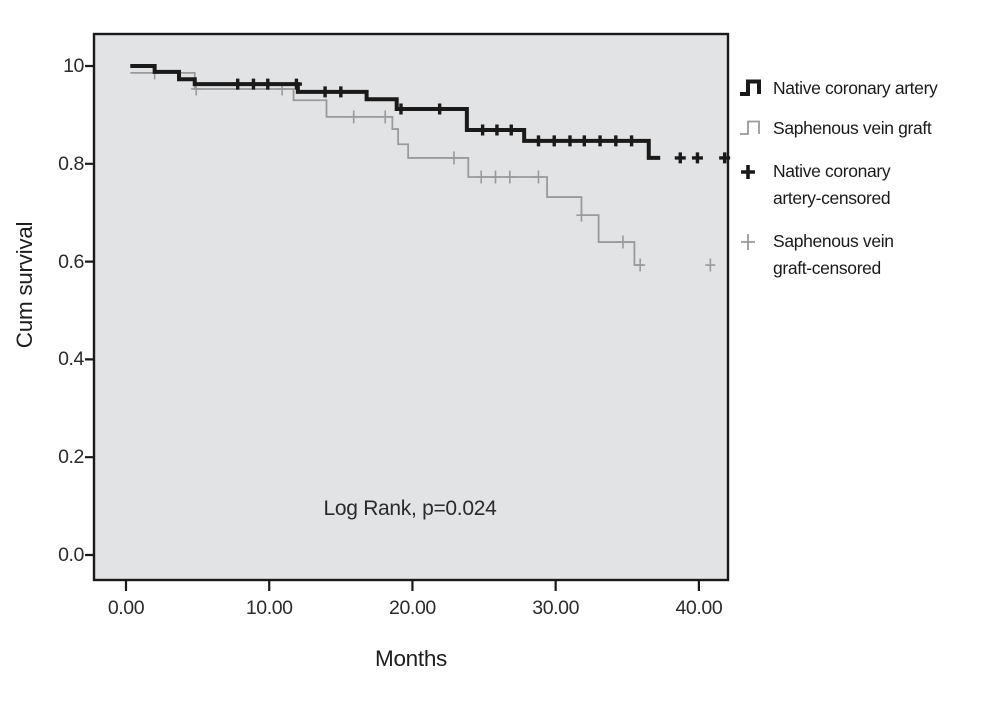 Image resolution: width=983 pixels, height=704 pixels. What do you see at coordinates (411, 658) in the screenshot?
I see `x-axis-title: Months` at bounding box center [411, 658].